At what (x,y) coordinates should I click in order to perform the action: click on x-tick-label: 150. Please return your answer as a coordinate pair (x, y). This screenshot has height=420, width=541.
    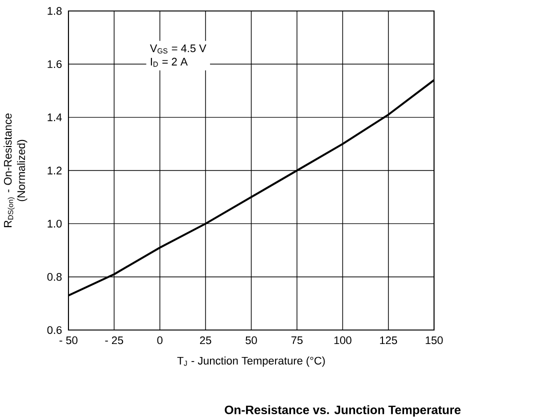
    Looking at the image, I should click on (434, 340).